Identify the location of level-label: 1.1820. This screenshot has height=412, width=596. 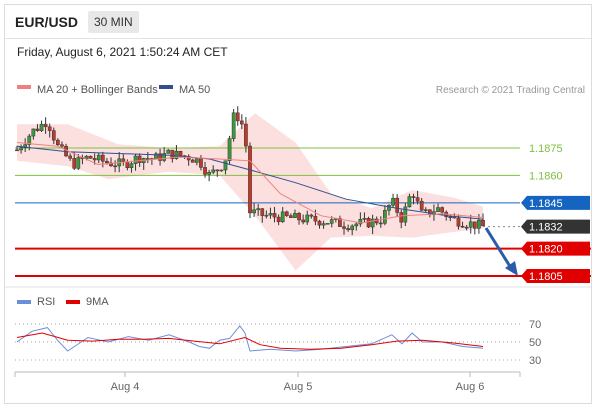
(546, 250).